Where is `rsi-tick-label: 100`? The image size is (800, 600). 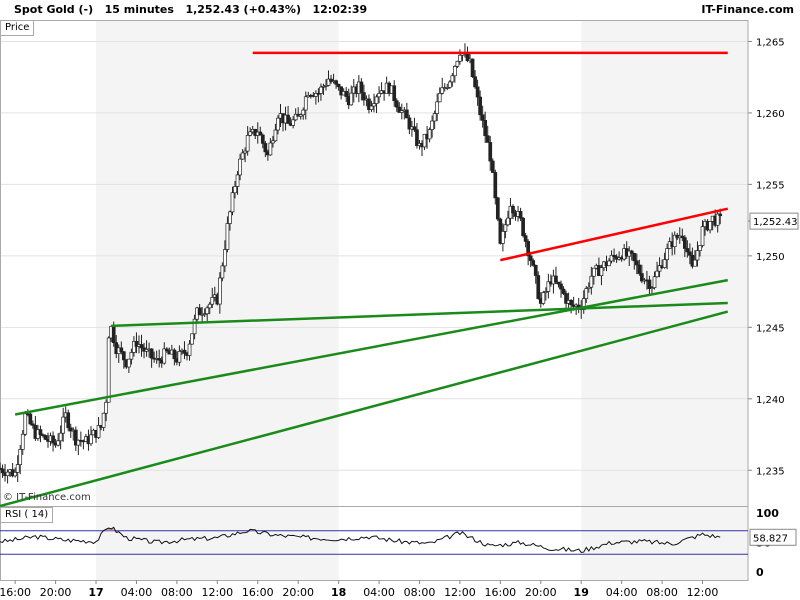 rsi-tick-label: 100 is located at coordinates (767, 513).